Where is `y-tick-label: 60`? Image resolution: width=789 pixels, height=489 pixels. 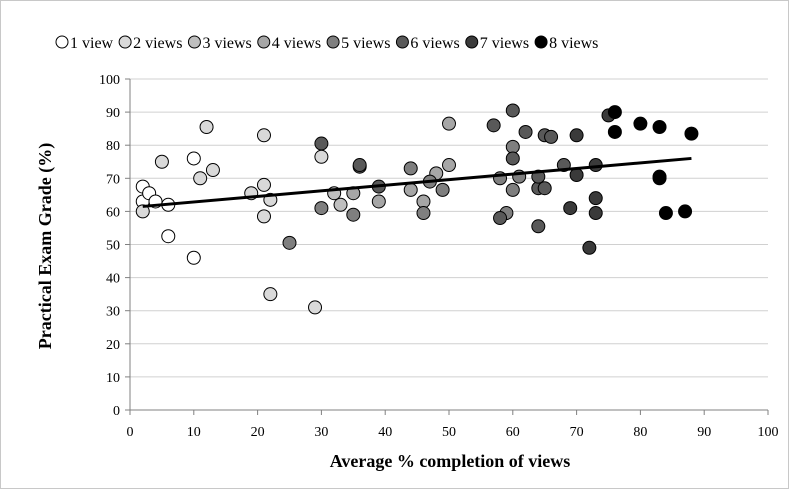
y-tick-label: 60 is located at coordinates (113, 212).